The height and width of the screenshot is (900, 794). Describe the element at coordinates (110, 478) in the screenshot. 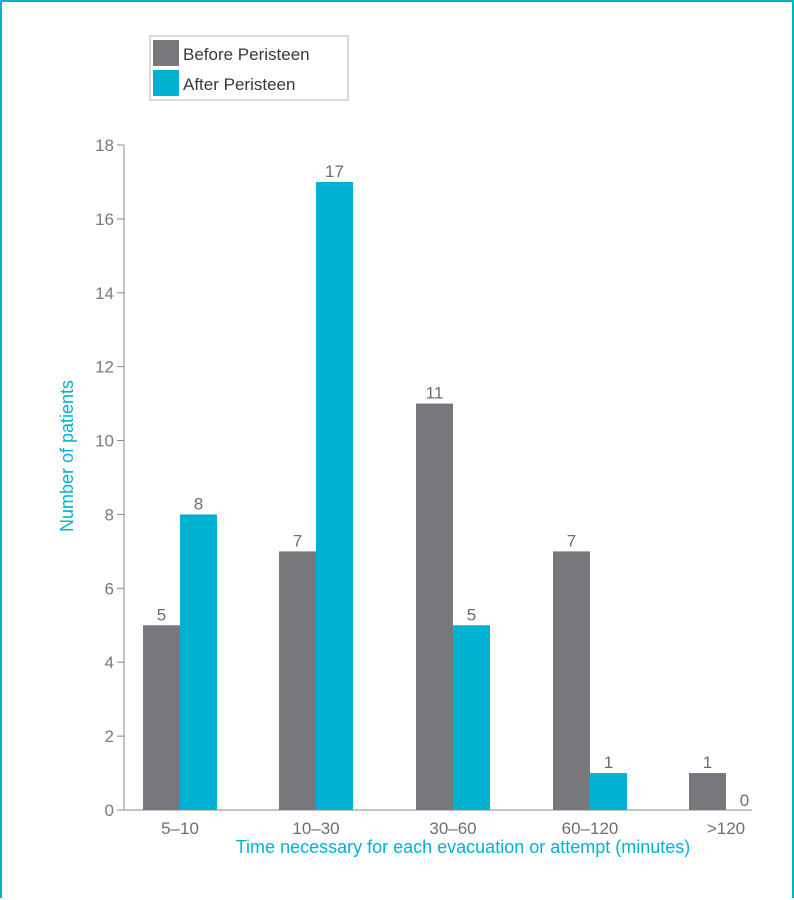

I see `y-axis: 0 2 4 6 8 10 12 14 16 18` at that location.